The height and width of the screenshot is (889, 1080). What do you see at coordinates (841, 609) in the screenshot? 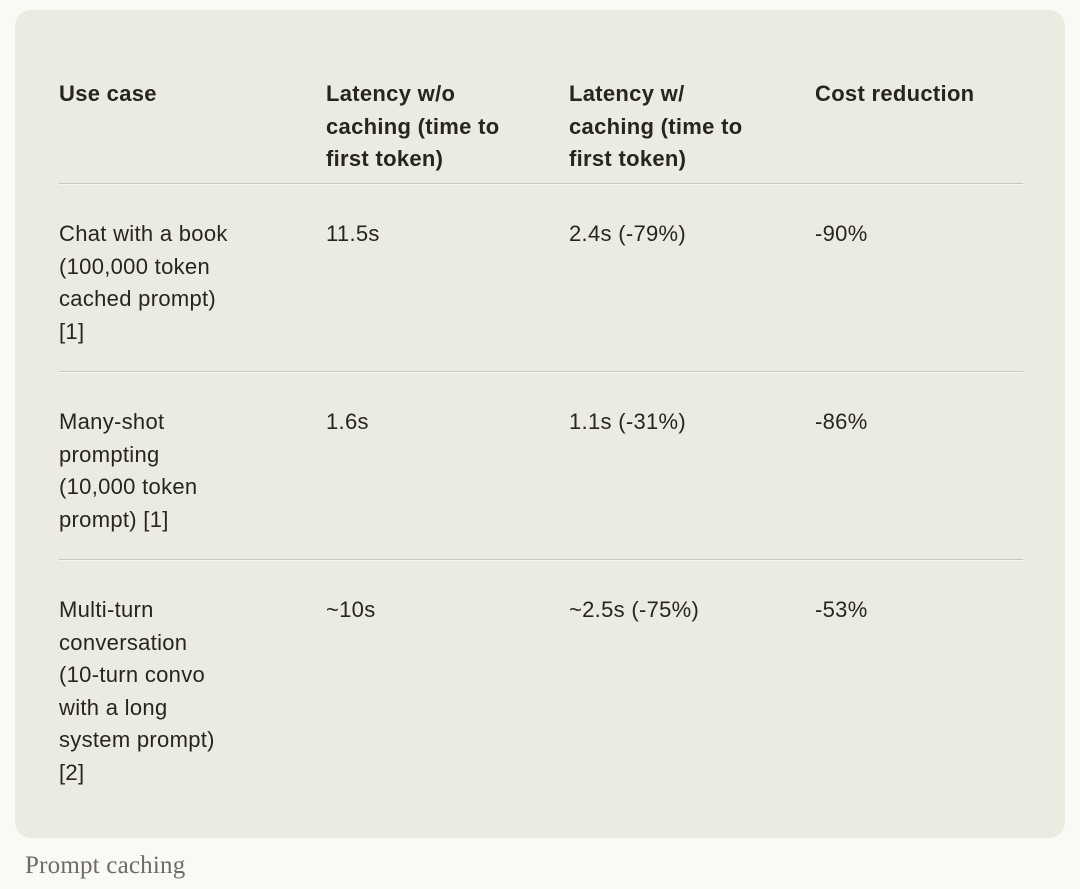
I see `cost-reduction-cell: -53%` at bounding box center [841, 609].